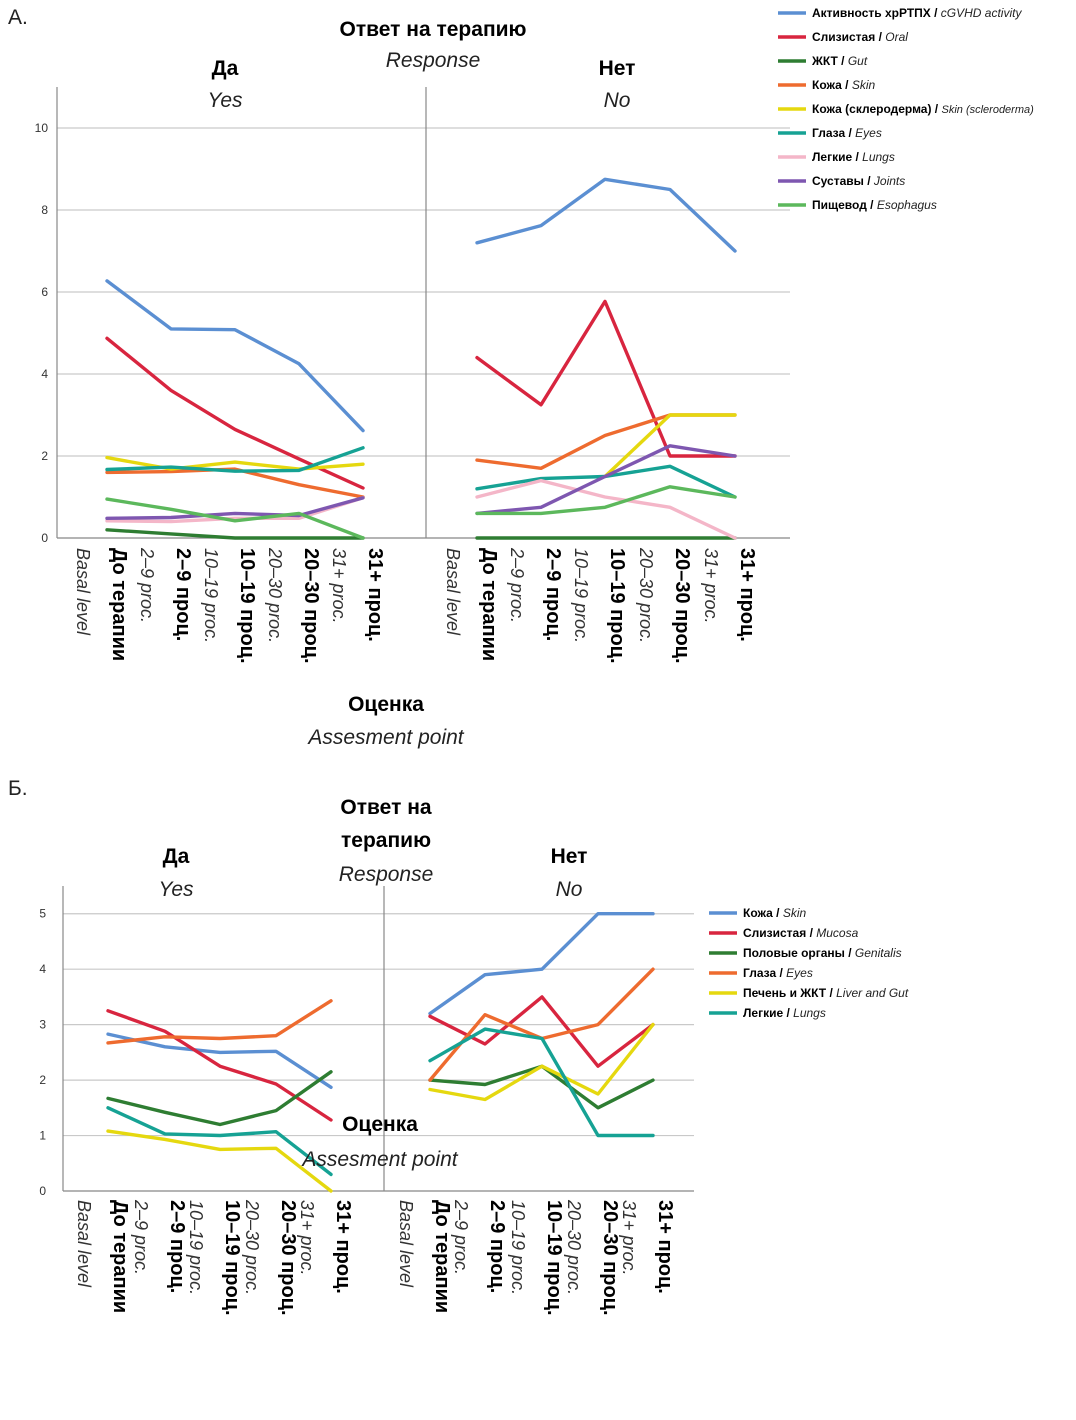 This screenshot has height=1420, width=1076. I want to click on legend-entry: Пищевод / Esophagus, so click(874, 205).